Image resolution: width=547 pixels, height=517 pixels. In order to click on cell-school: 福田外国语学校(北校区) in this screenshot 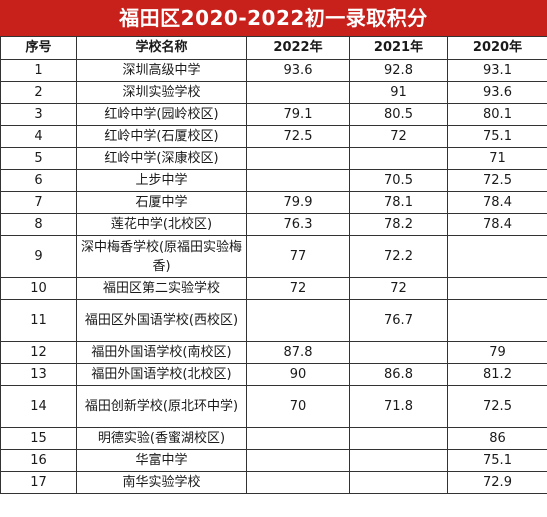, I will do `click(161, 374)`.